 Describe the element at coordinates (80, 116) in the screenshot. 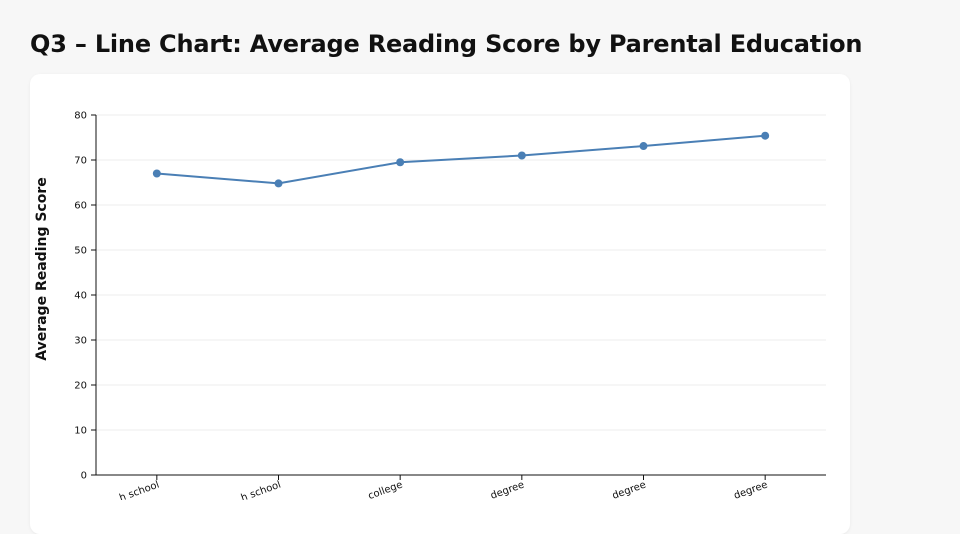

I see `y-tick-label: 80` at that location.